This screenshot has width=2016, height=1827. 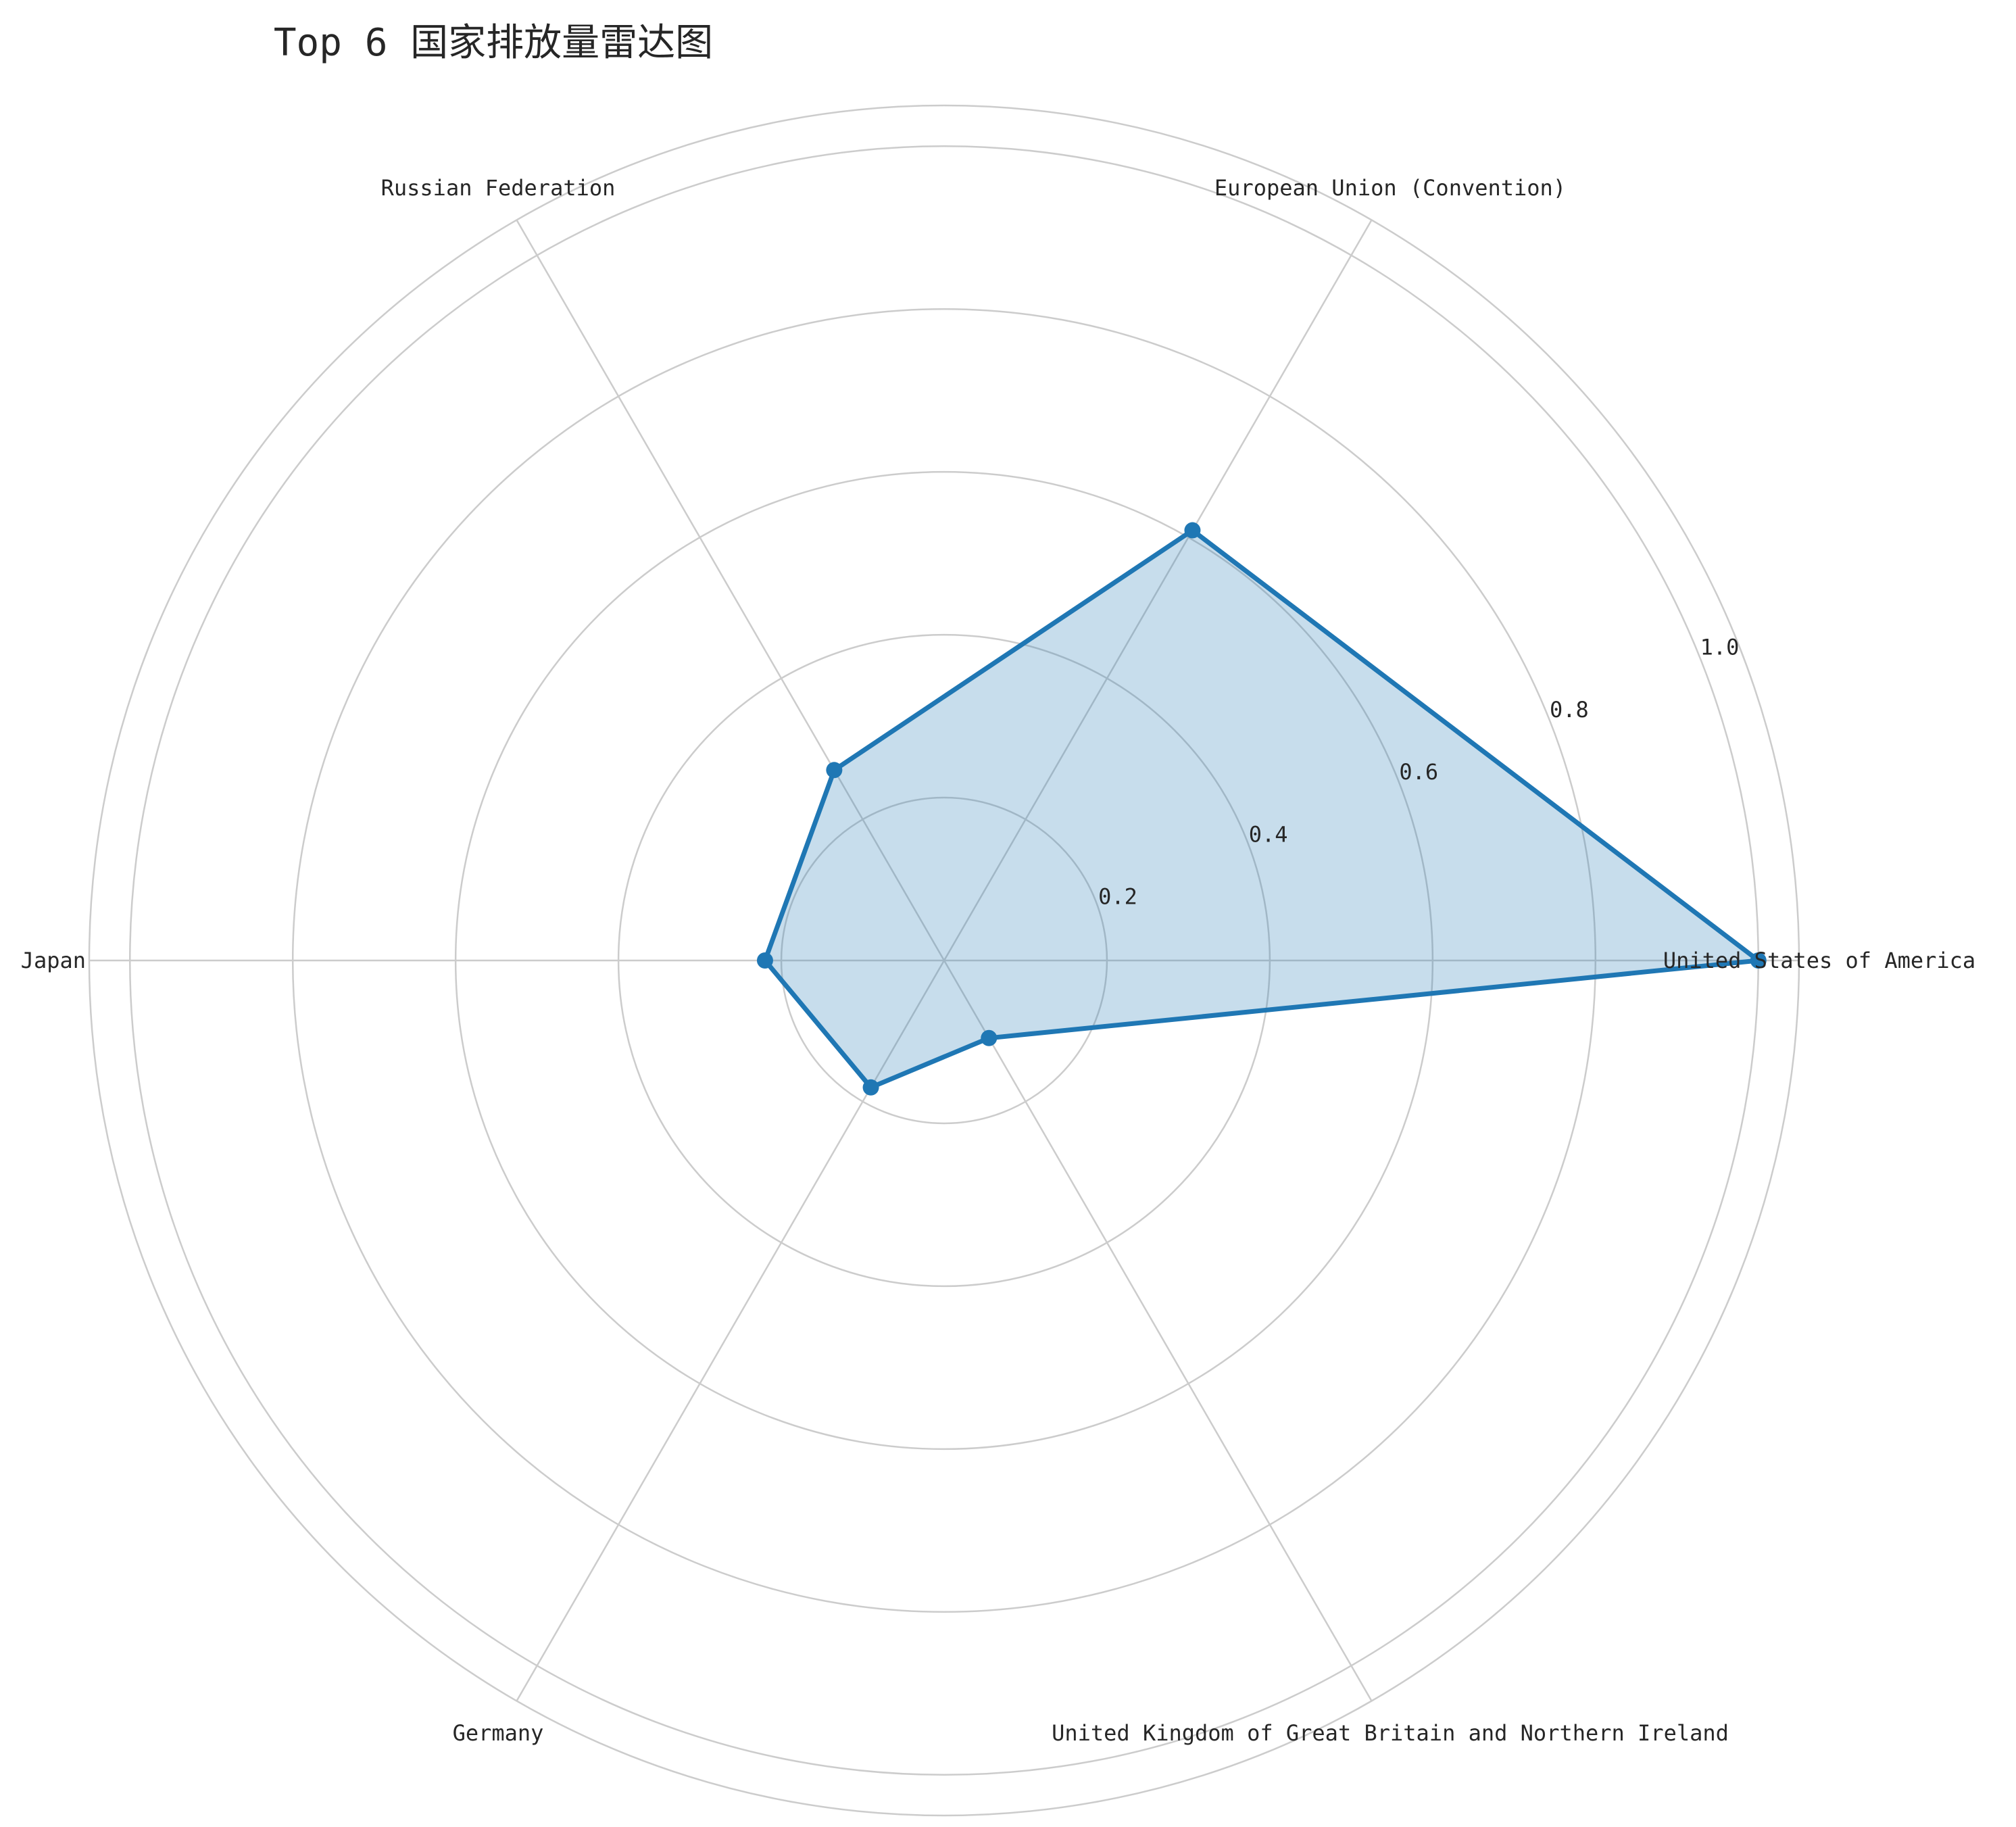 What do you see at coordinates (54, 961) in the screenshot?
I see `category-label-4: Japan` at bounding box center [54, 961].